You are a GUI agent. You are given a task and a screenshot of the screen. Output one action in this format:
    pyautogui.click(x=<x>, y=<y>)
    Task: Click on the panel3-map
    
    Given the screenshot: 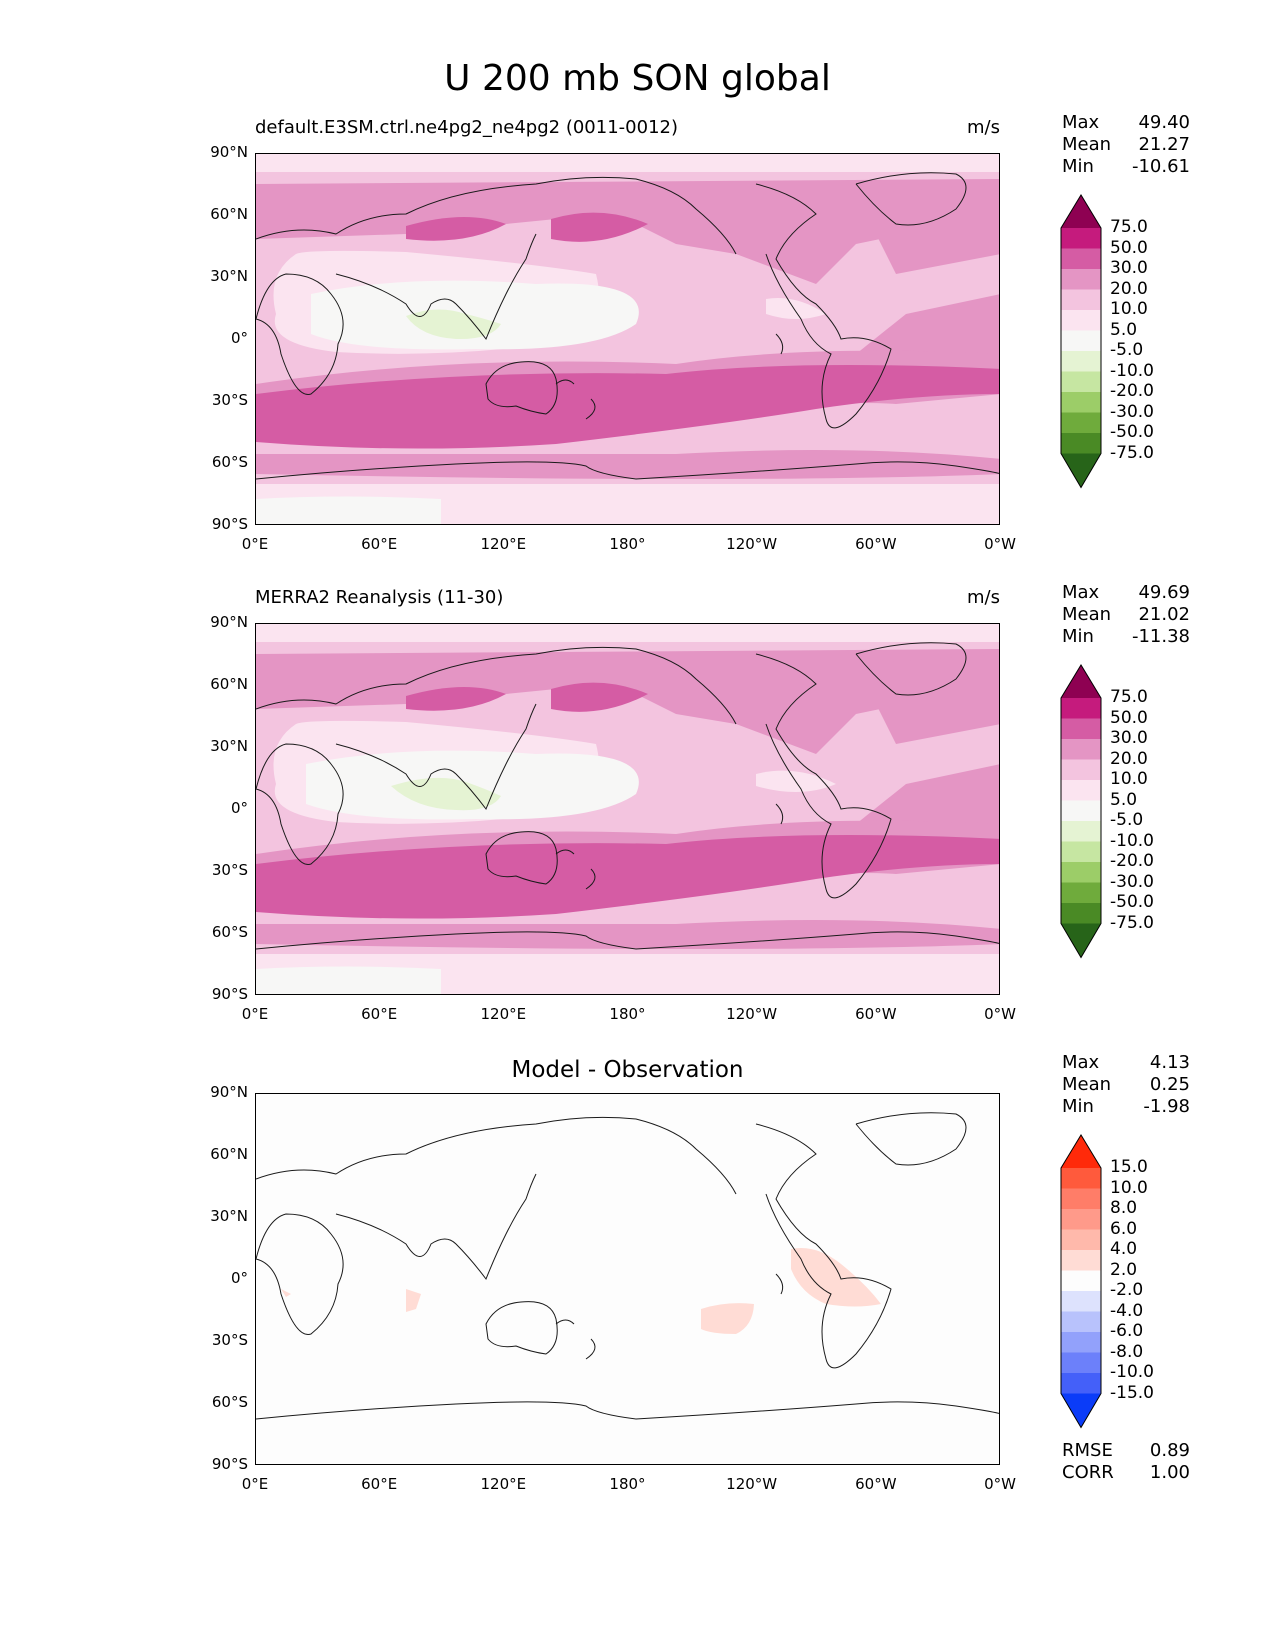 What is the action you would take?
    pyautogui.click(x=627, y=1279)
    